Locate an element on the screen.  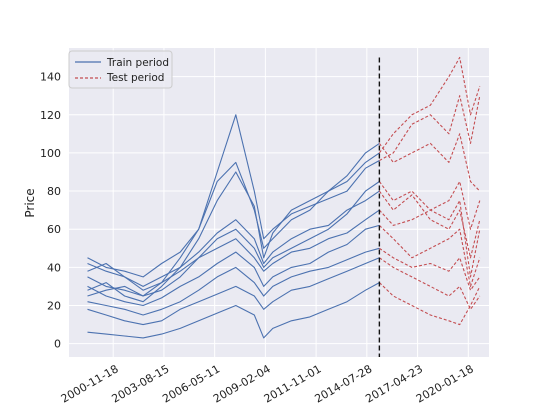
legend: Train period Test period is located at coordinates (120, 69).